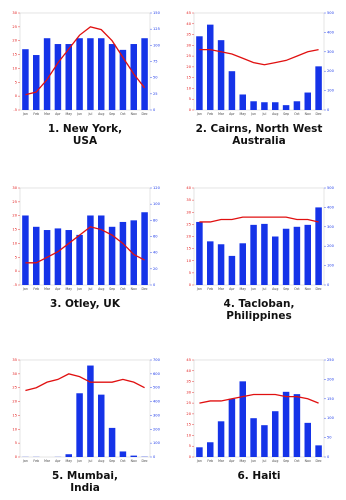  What do you see at coordinates (58, 461) in the screenshot?
I see `month-label: Apr` at bounding box center [58, 461].